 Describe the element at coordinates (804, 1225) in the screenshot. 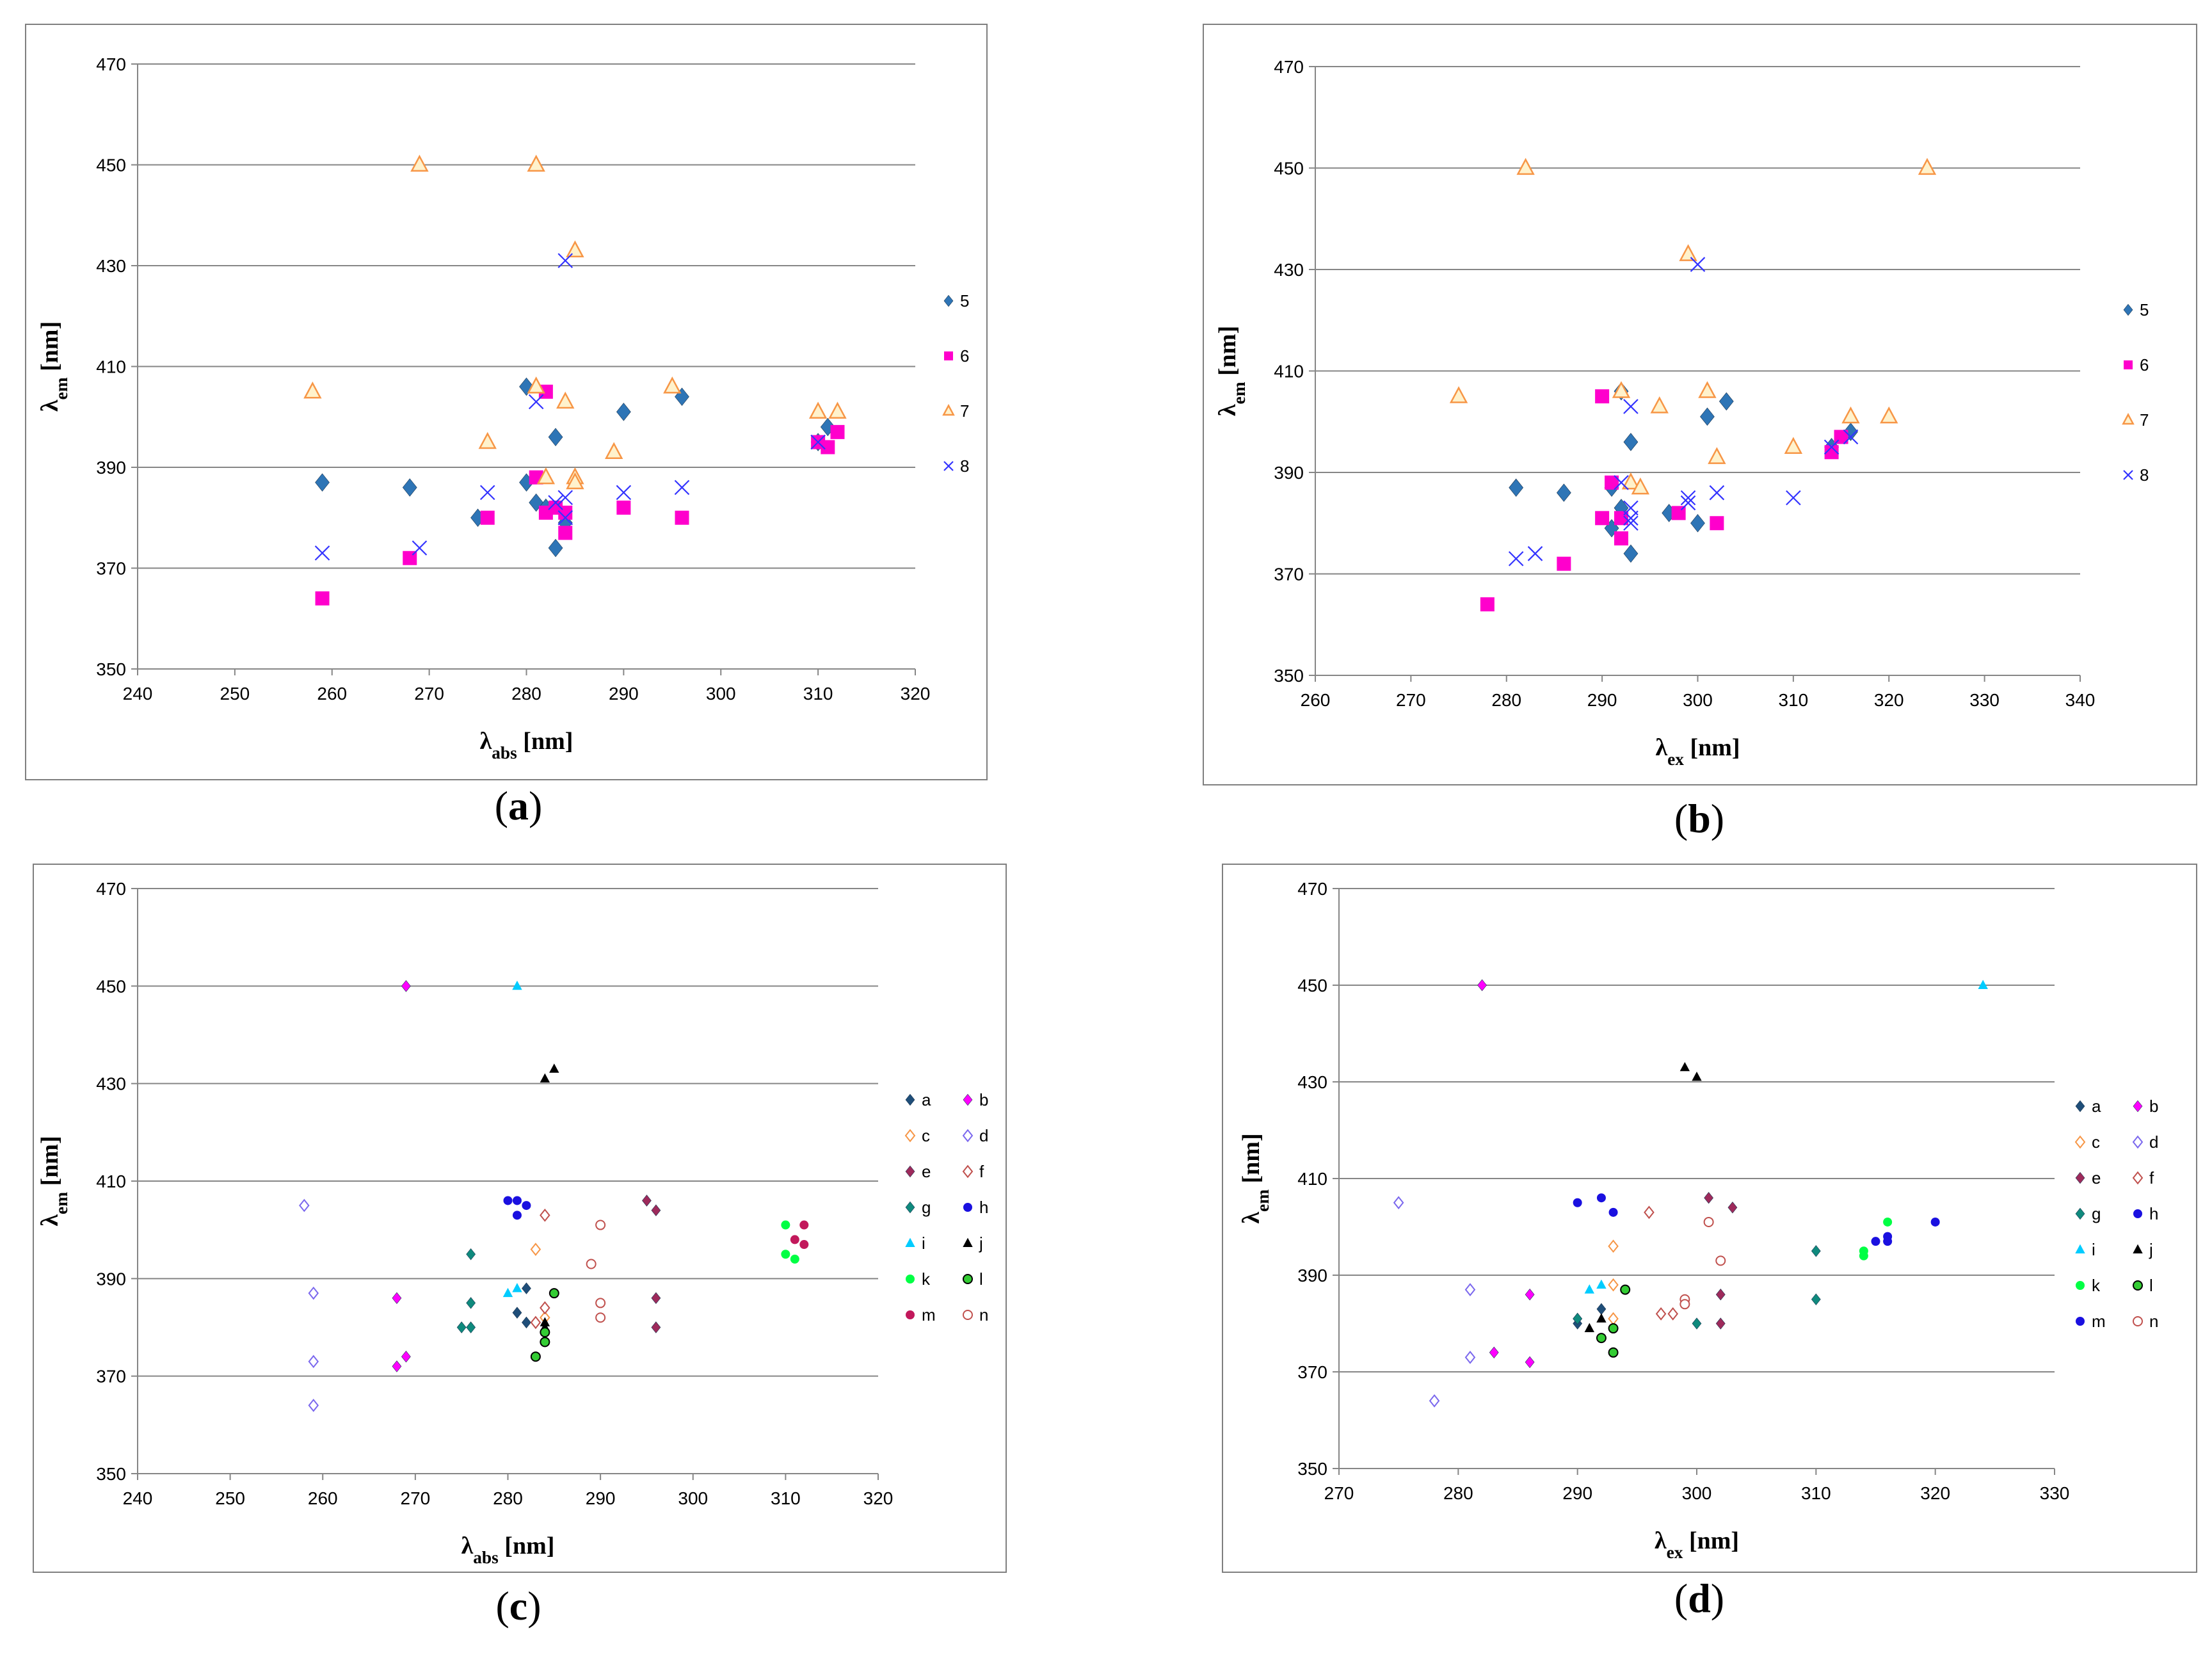

I see `data-point-m` at that location.